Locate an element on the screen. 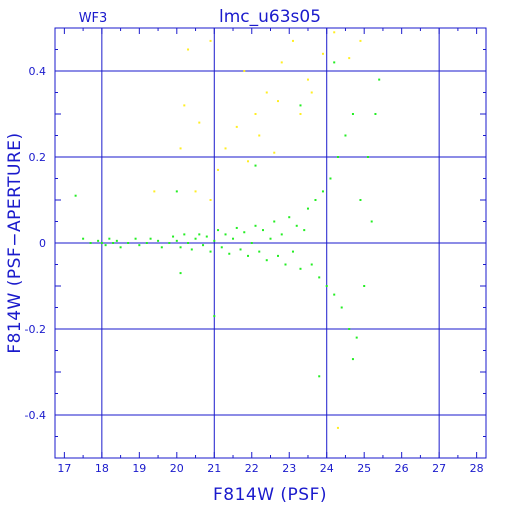 This screenshot has height=512, width=512. x-tick-label: 22 is located at coordinates (252, 468).